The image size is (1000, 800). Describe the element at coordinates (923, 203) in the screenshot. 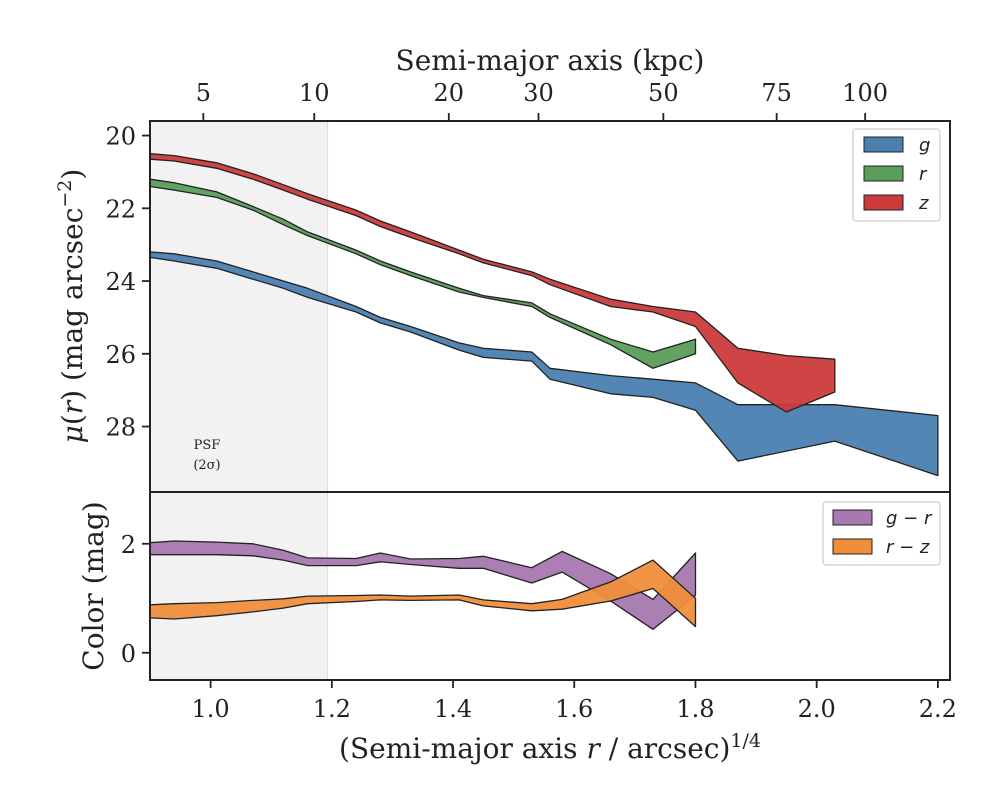

I see `legend-label-z: z` at that location.